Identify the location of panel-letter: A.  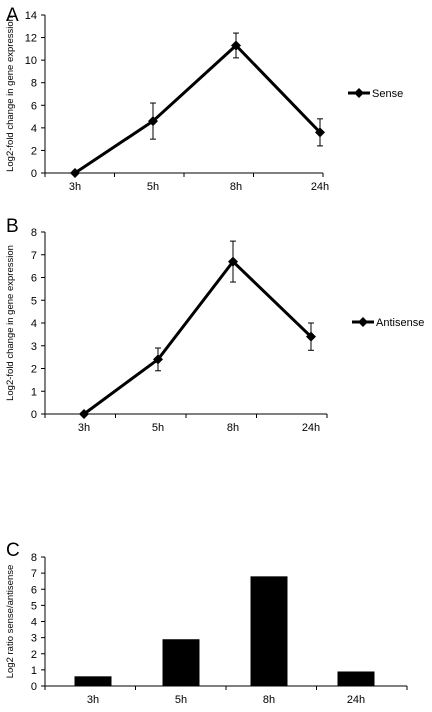
(12, 15).